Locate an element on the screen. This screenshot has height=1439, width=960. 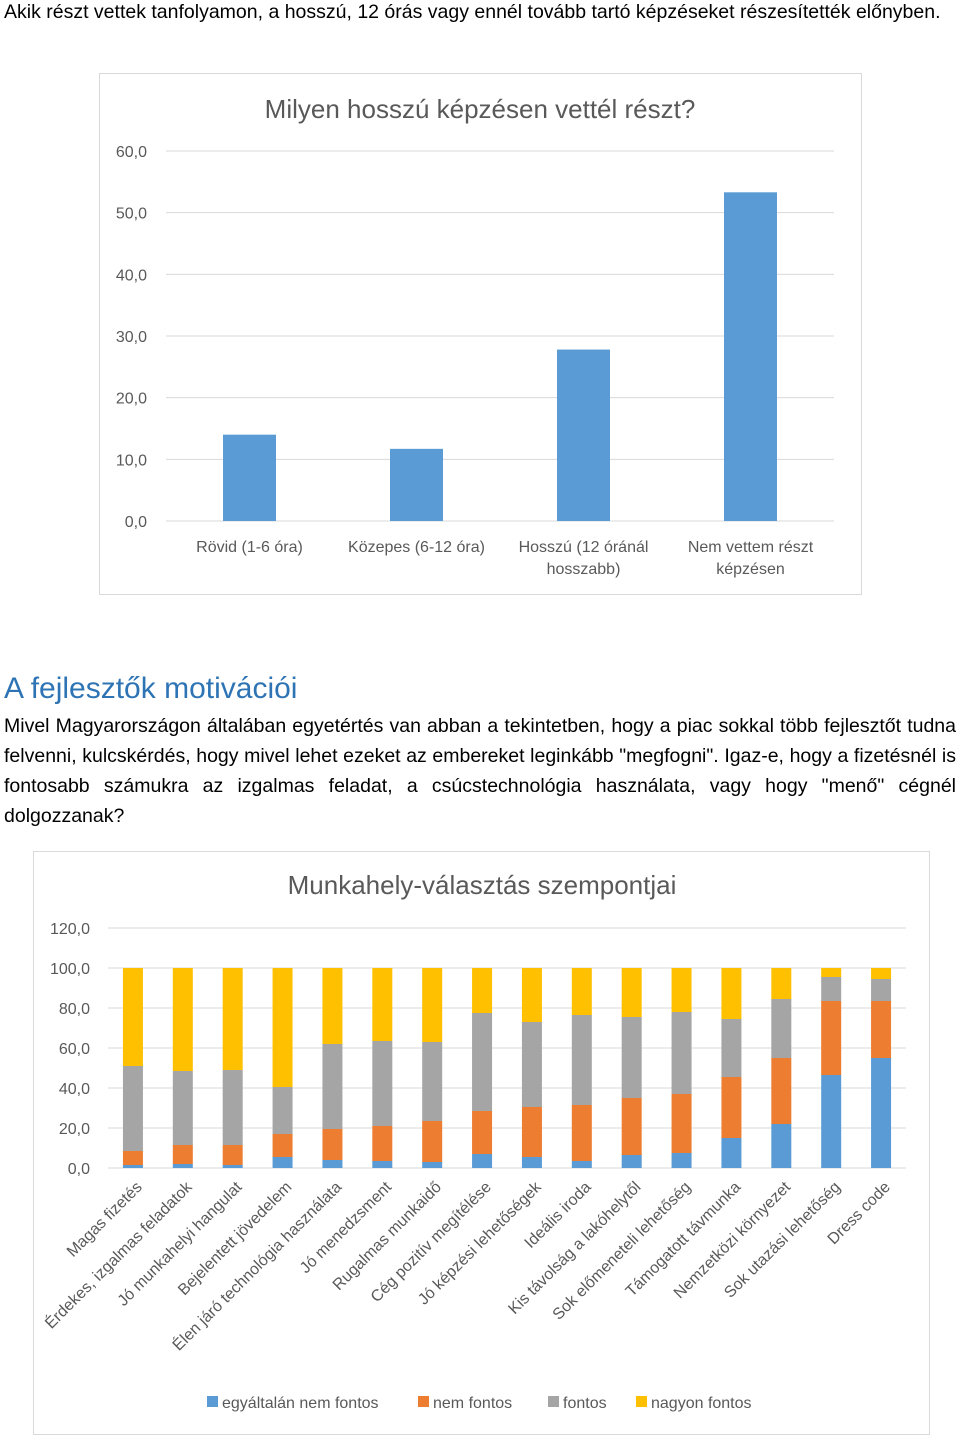
y-tick-label: 50,0 is located at coordinates (131, 214).